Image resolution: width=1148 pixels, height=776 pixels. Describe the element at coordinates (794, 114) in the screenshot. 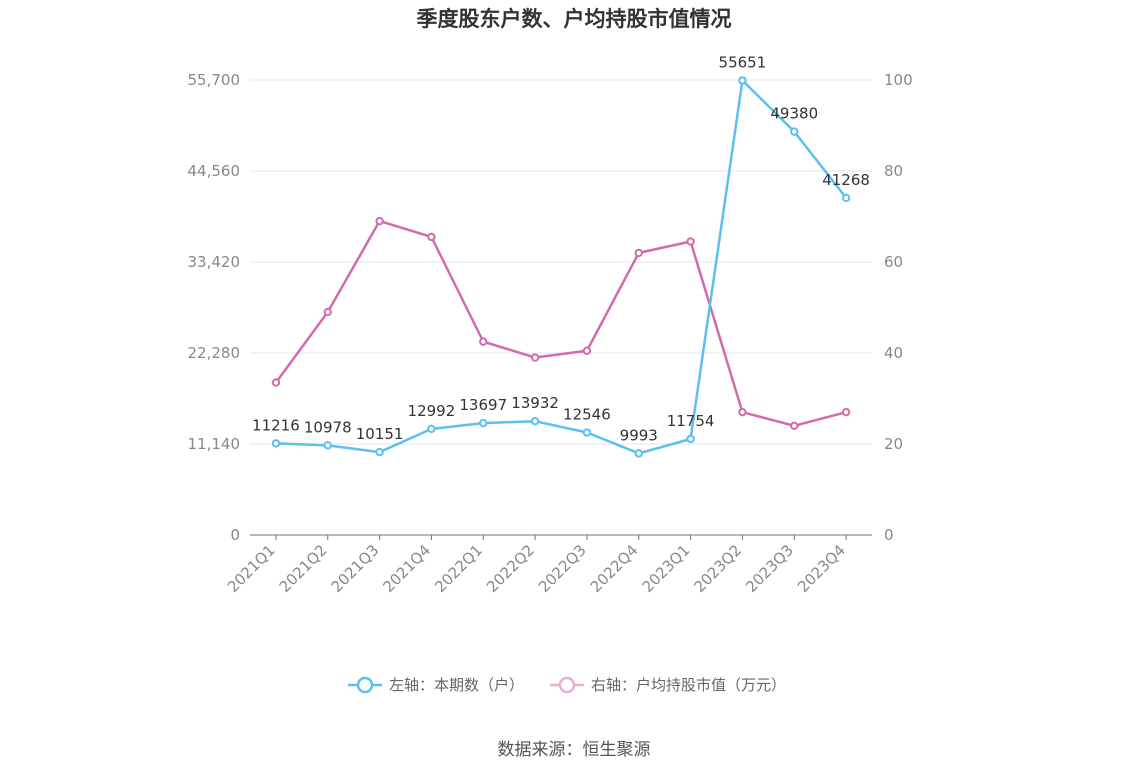

I see `data-label: 49380` at that location.